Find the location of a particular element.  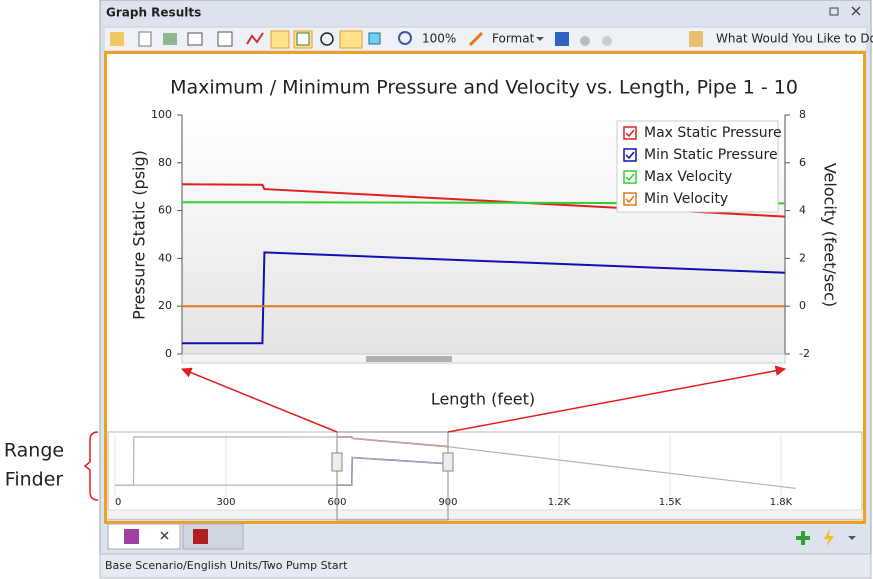

tab-active is located at coordinates (144, 536).